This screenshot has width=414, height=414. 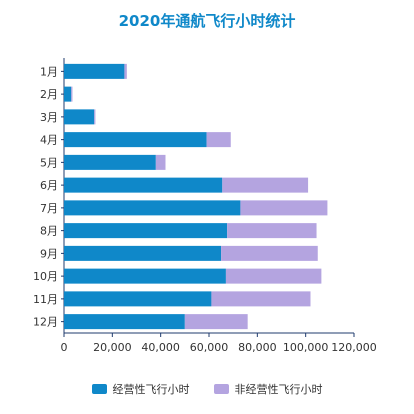 What do you see at coordinates (112, 347) in the screenshot?
I see `x-tick-label-1: 20,000` at bounding box center [112, 347].